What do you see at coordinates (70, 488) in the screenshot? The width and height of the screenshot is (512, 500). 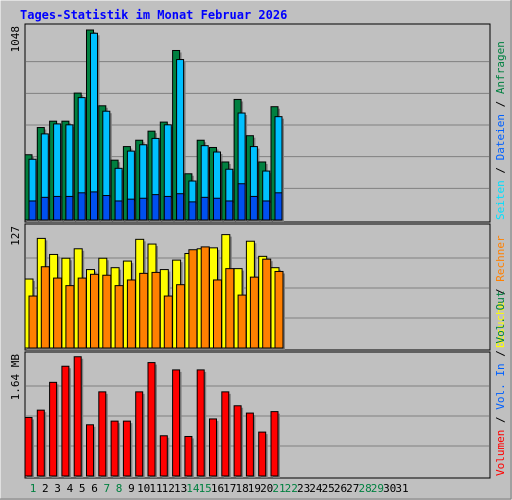 I see `x-tick-label: 4` at bounding box center [70, 488].